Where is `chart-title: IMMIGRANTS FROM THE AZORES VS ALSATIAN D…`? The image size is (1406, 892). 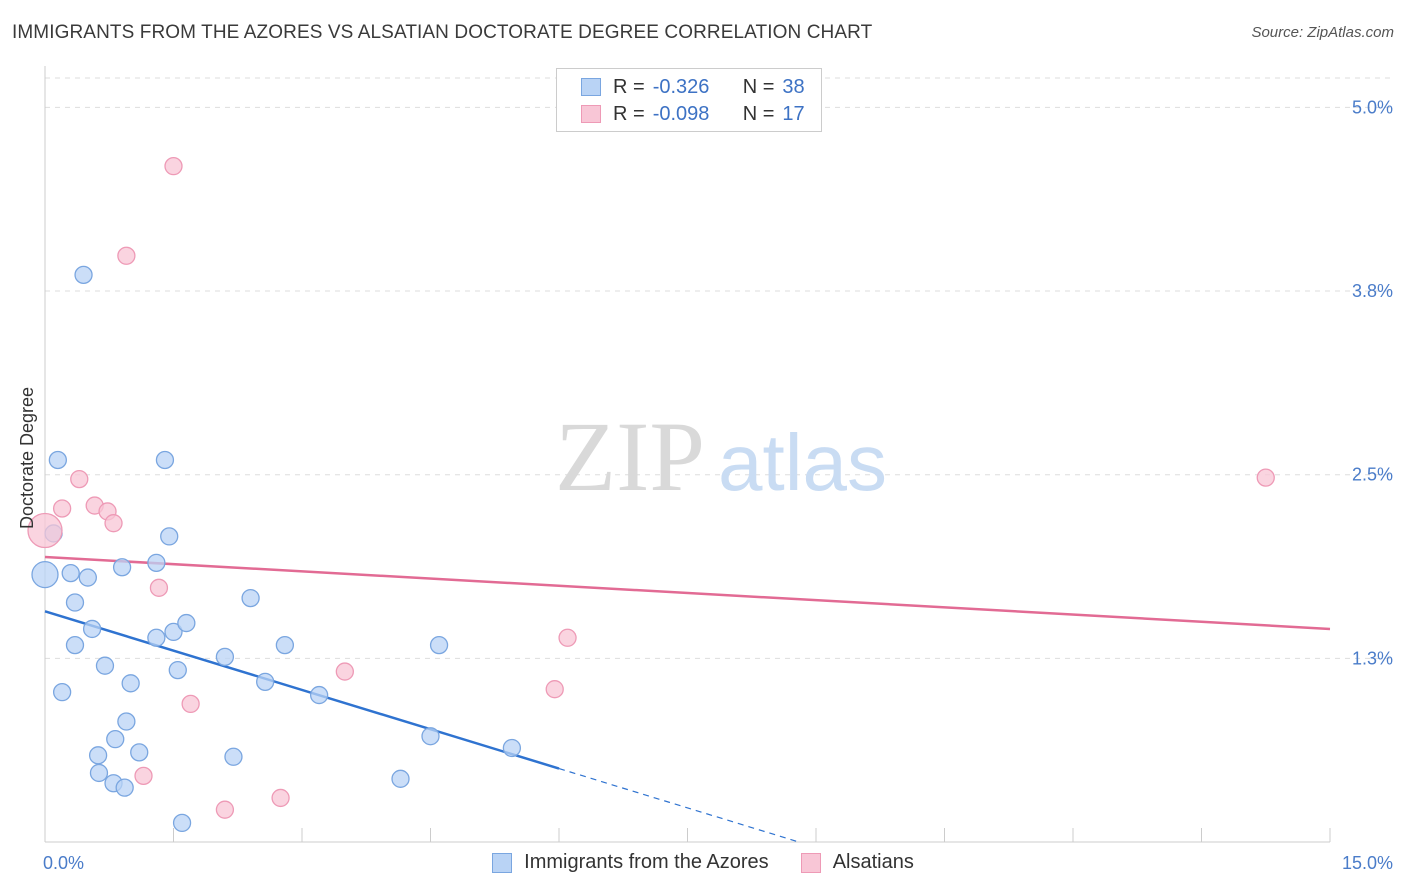
chart-title: IMMIGRANTS FROM THE AZORES VS ALSATIAN D… is located at coordinates (442, 32).